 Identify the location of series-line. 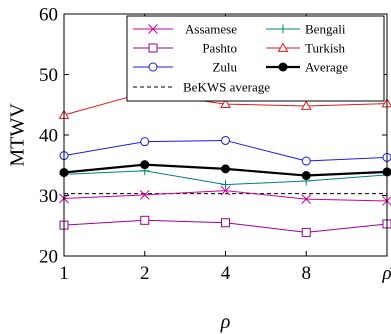
(225, 196).